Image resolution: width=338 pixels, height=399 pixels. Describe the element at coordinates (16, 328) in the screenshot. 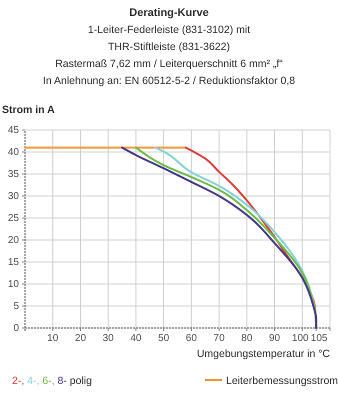

I see `y-tick-label: 0` at that location.